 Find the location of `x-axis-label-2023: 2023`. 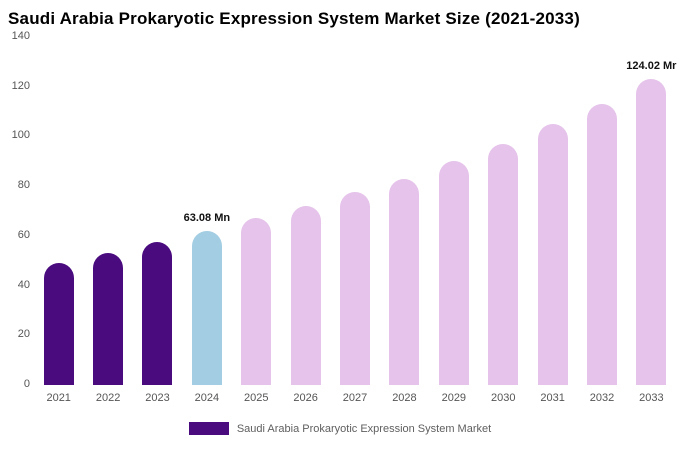

x-axis-label-2023: 2023 is located at coordinates (157, 398).